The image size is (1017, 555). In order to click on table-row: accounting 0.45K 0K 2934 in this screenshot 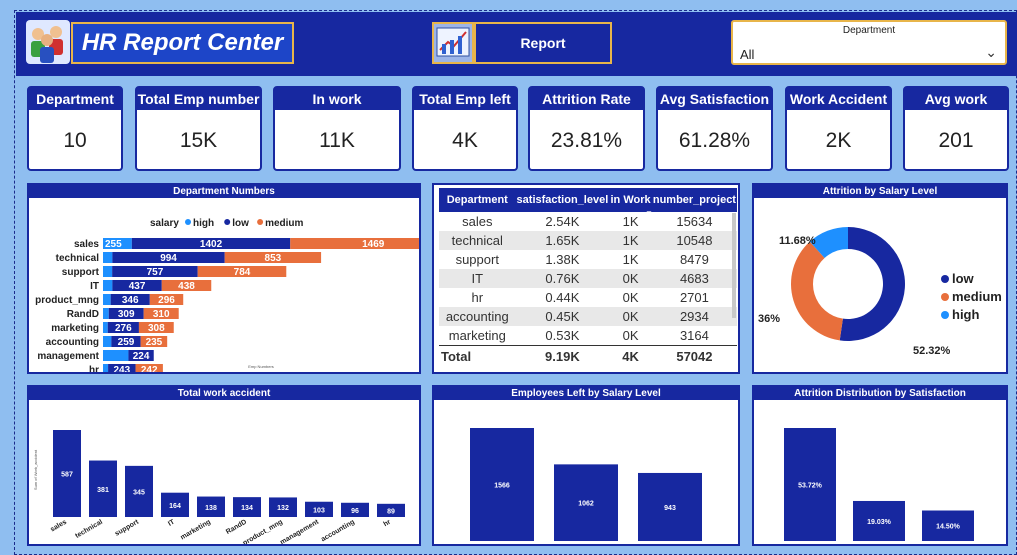, I will do `click(588, 316)`.